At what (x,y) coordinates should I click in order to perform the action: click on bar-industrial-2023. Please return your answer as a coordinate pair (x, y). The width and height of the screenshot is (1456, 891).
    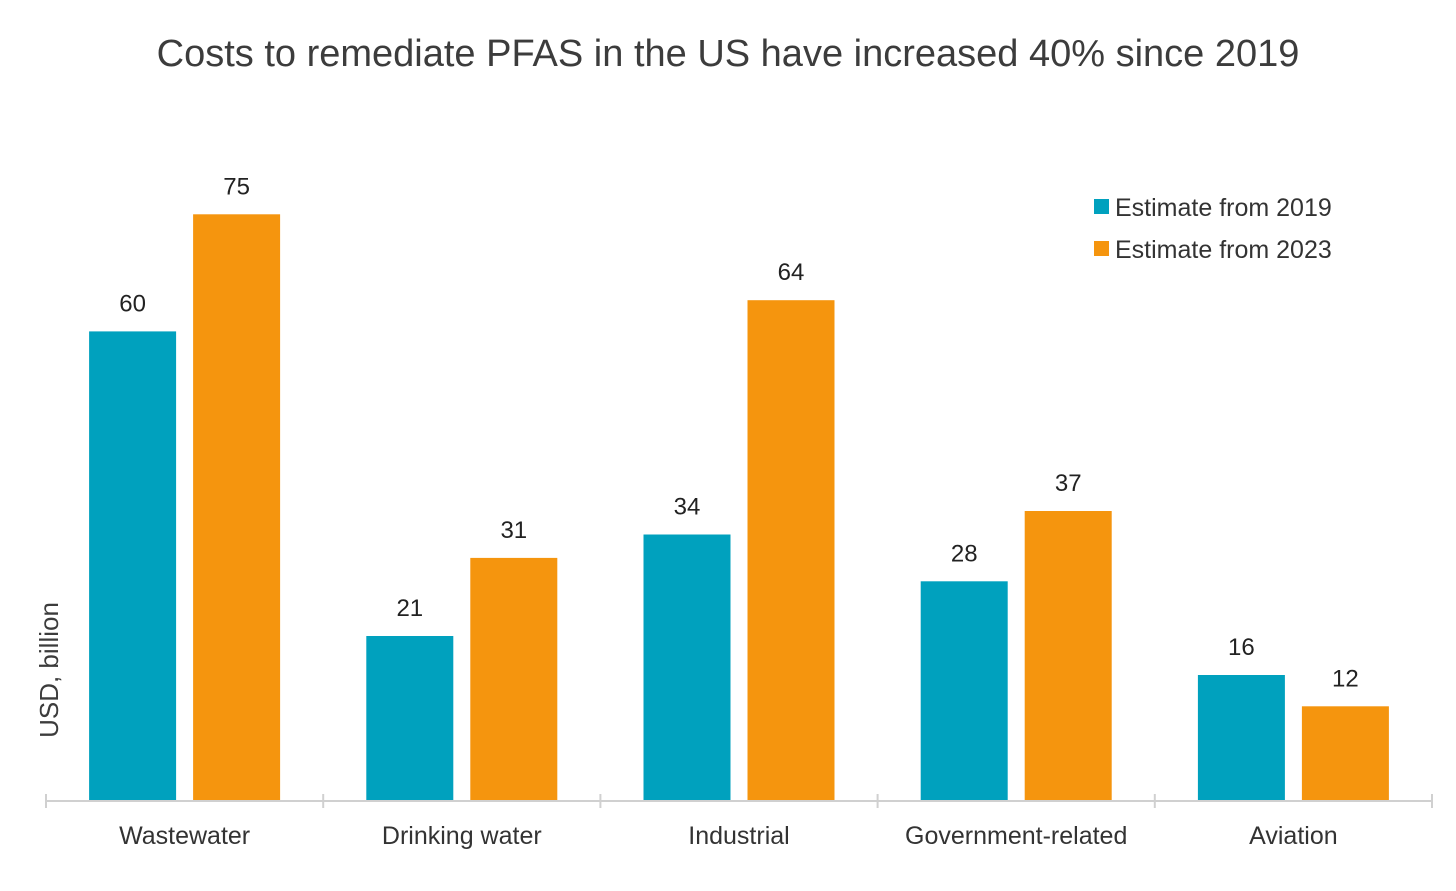
    Looking at the image, I should click on (791, 550).